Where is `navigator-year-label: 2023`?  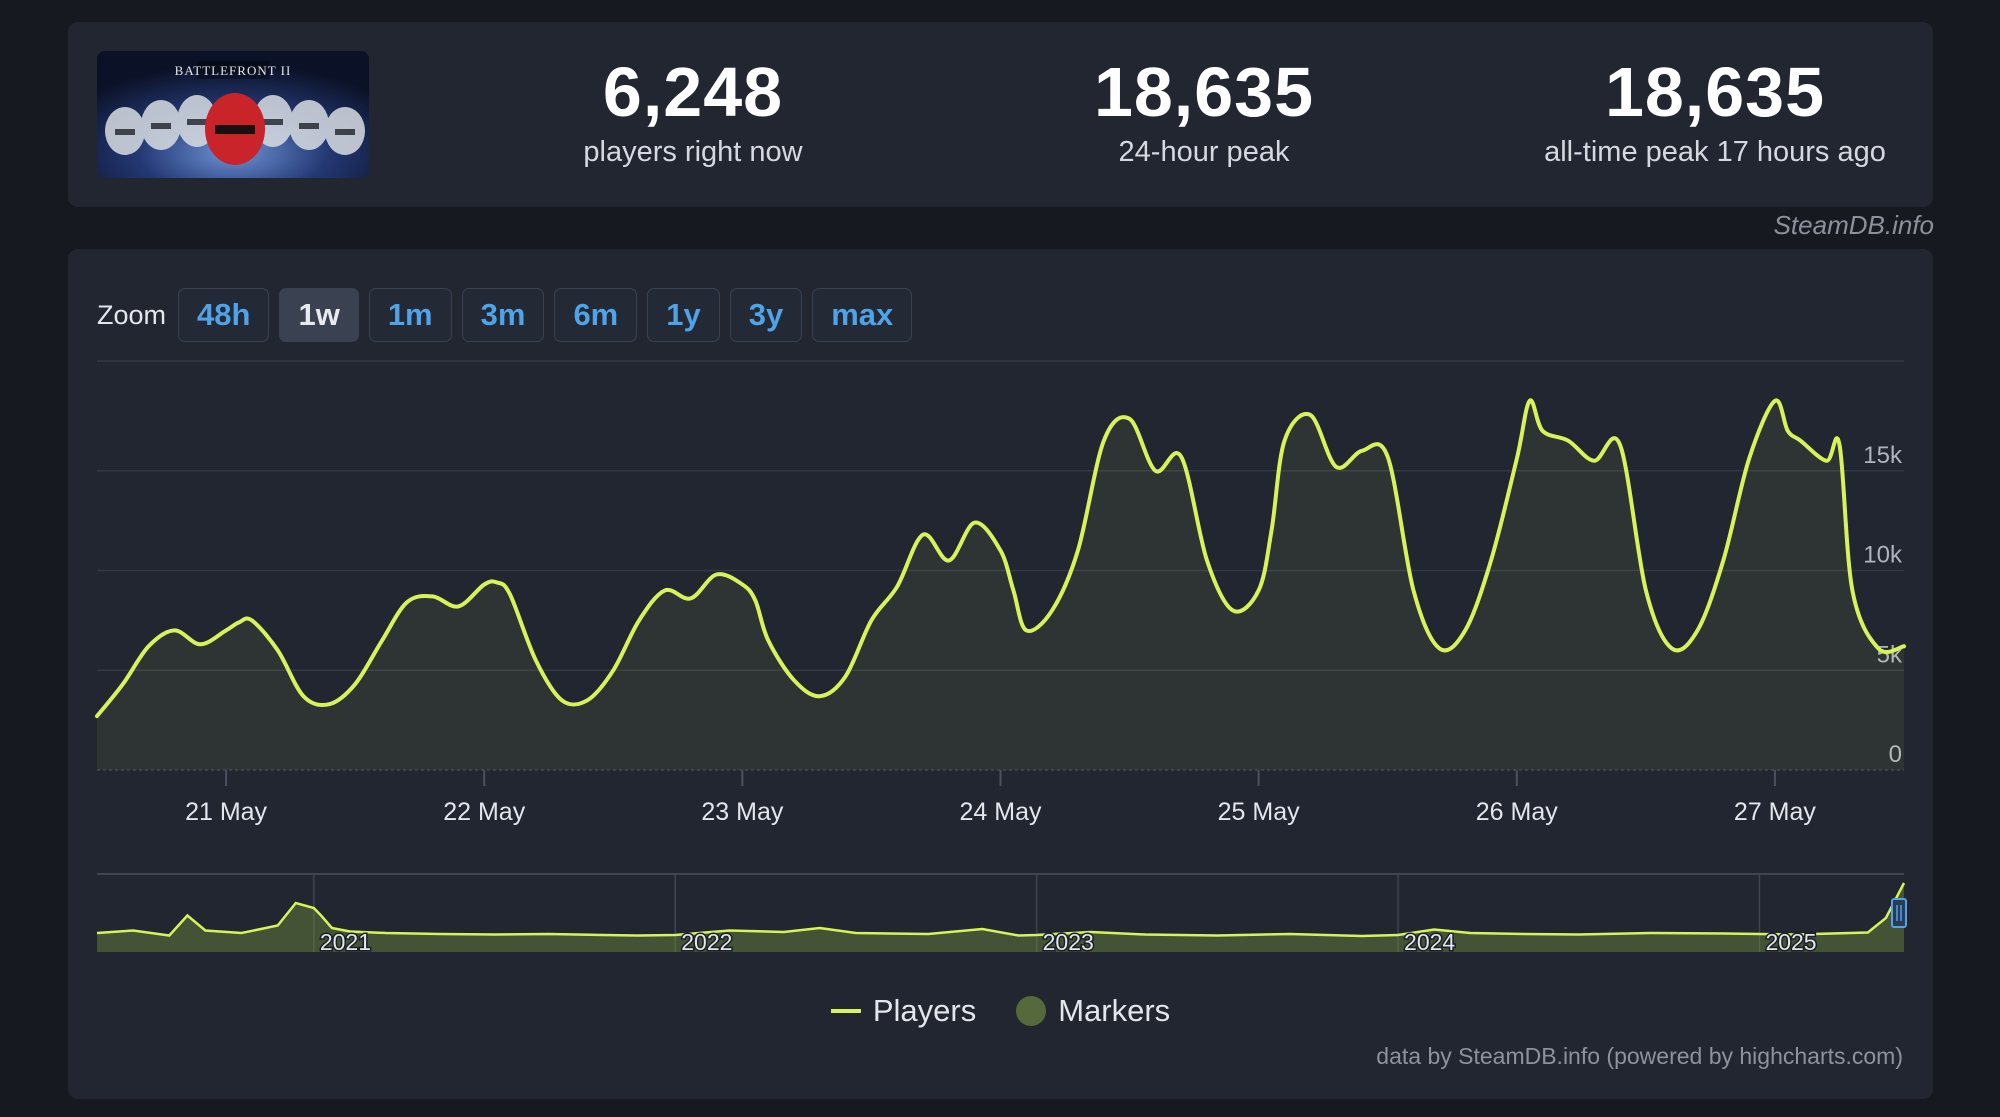
navigator-year-label: 2023 is located at coordinates (1068, 942).